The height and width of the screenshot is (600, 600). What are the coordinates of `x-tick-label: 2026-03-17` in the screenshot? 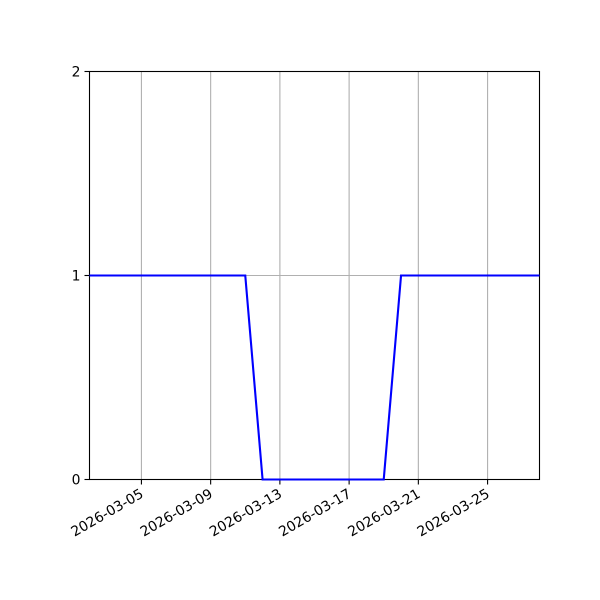 It's located at (315, 513).